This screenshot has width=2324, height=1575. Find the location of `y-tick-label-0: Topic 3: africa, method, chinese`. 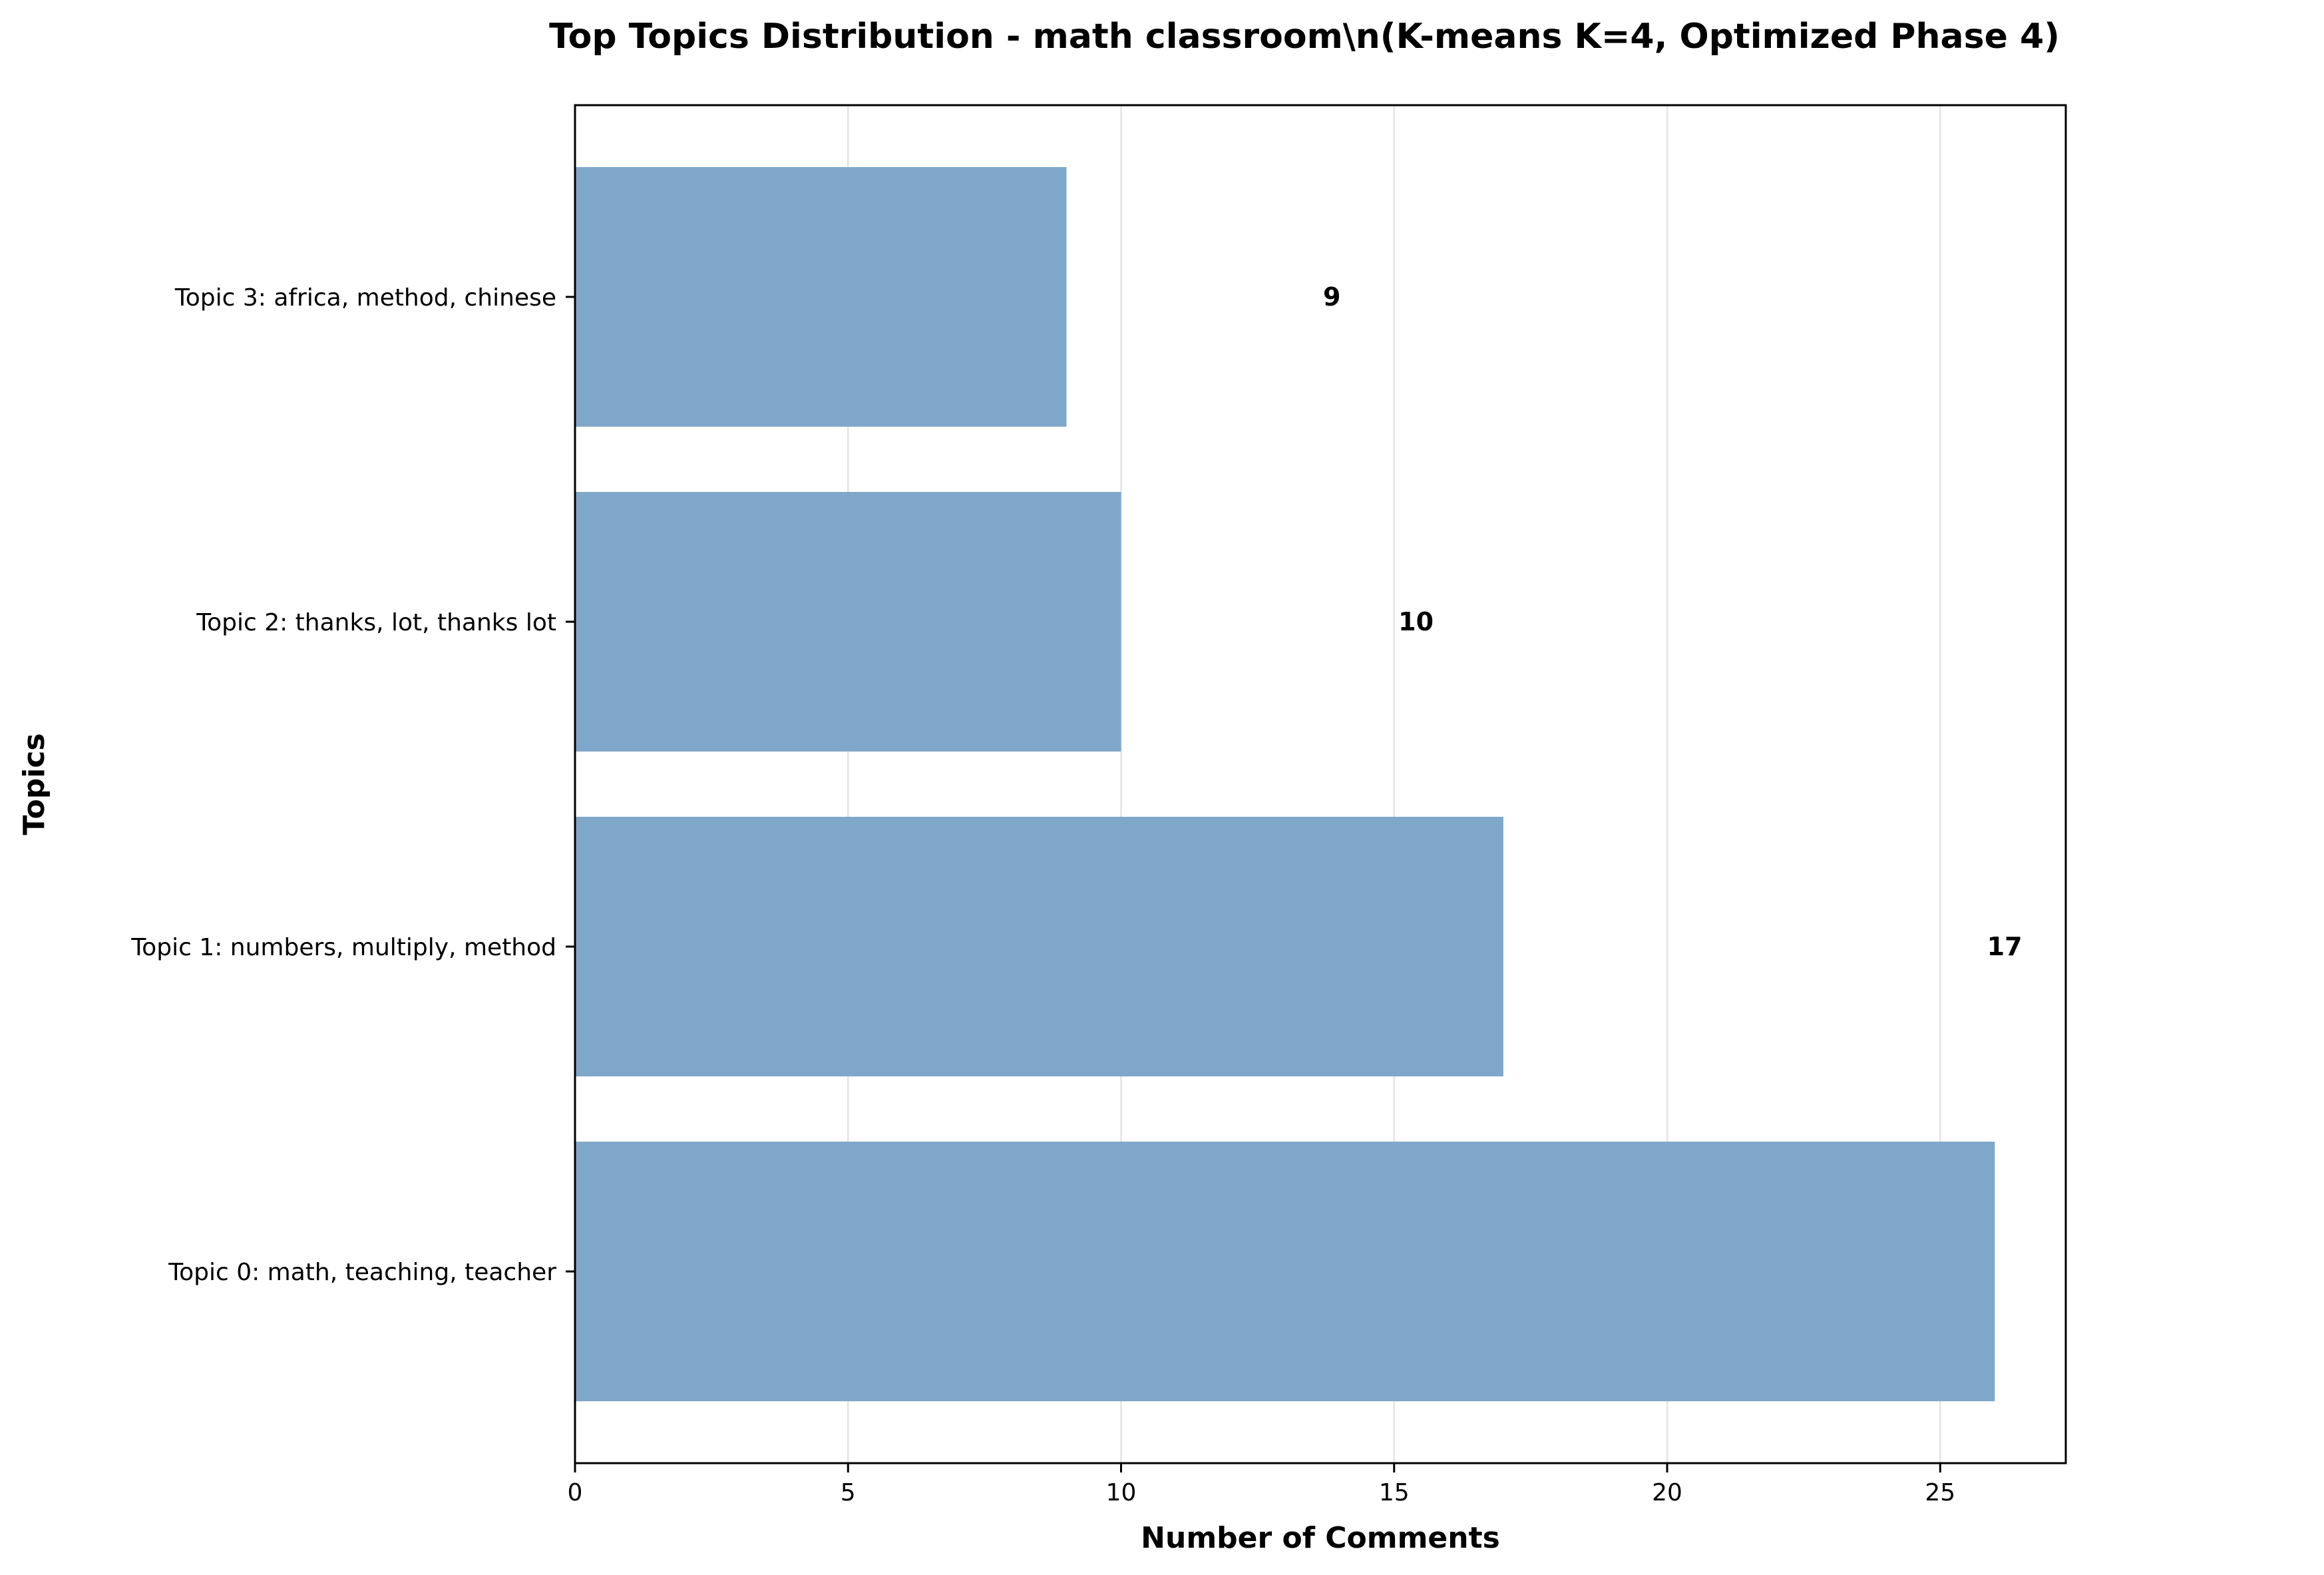

y-tick-label-0: Topic 3: africa, method, chinese is located at coordinates (365, 298).